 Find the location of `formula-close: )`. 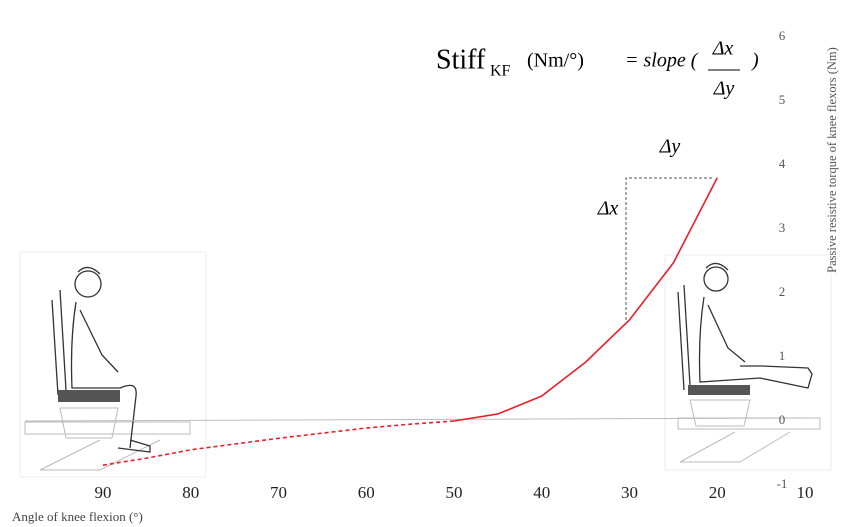

formula-close: ) is located at coordinates (755, 61).